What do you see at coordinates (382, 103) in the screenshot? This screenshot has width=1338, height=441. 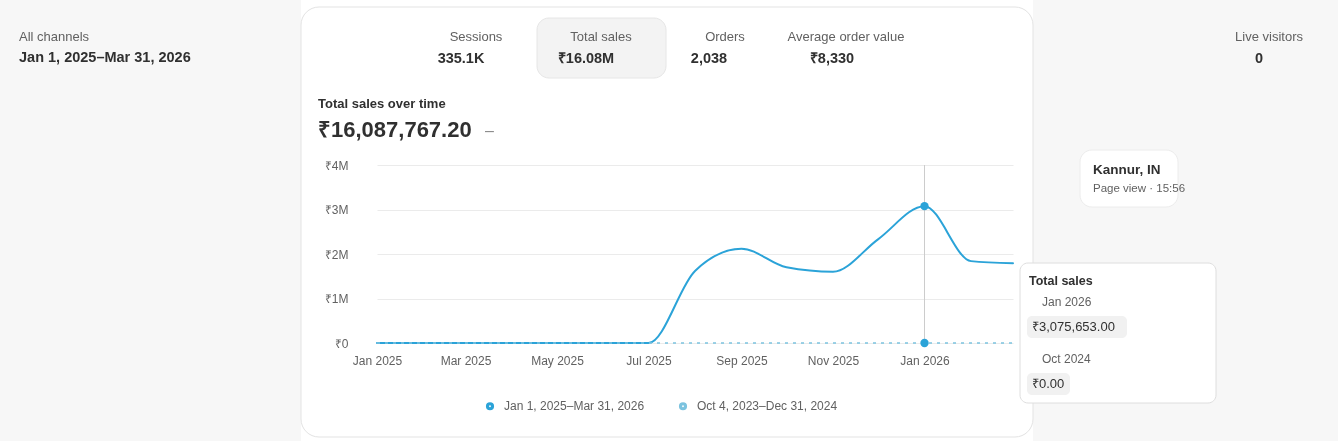 I see `chart-title: Total sales over time` at bounding box center [382, 103].